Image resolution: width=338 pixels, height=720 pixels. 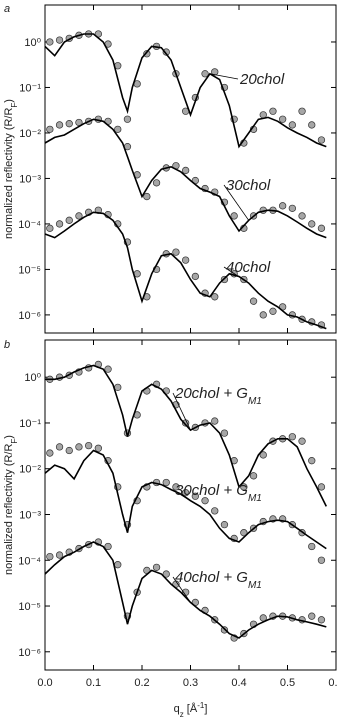 I want to click on series-label-text: 20chol, so click(x=262, y=79).